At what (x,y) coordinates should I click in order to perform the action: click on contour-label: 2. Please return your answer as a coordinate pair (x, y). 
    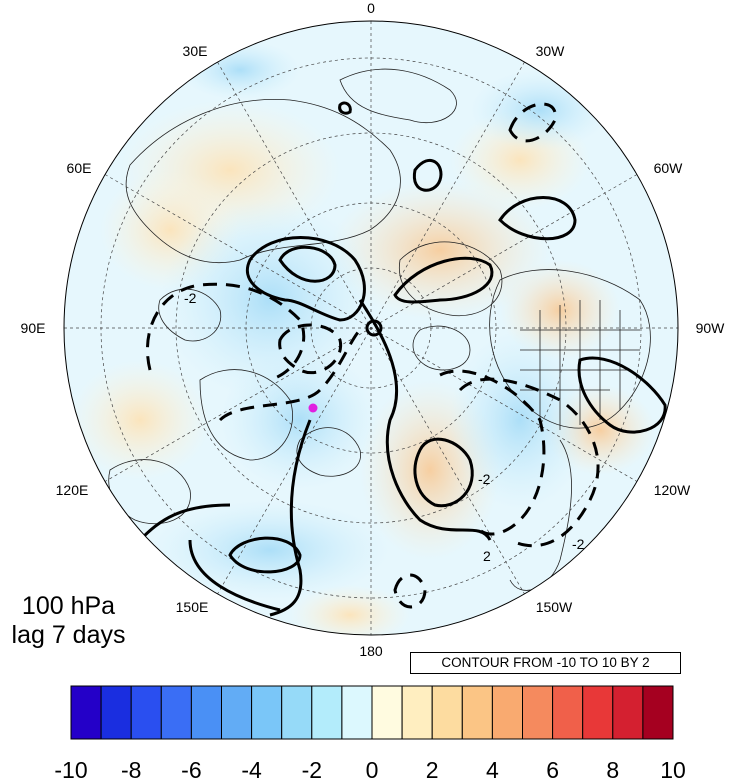
    Looking at the image, I should click on (487, 556).